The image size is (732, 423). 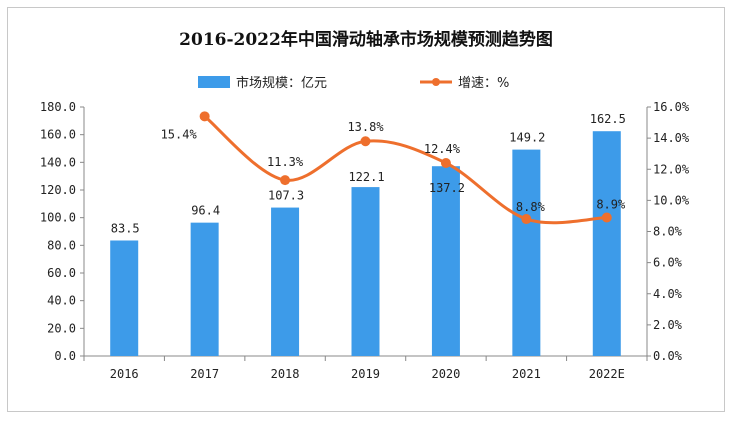 I want to click on y-right-tick-label: 12.0%, so click(x=671, y=169).